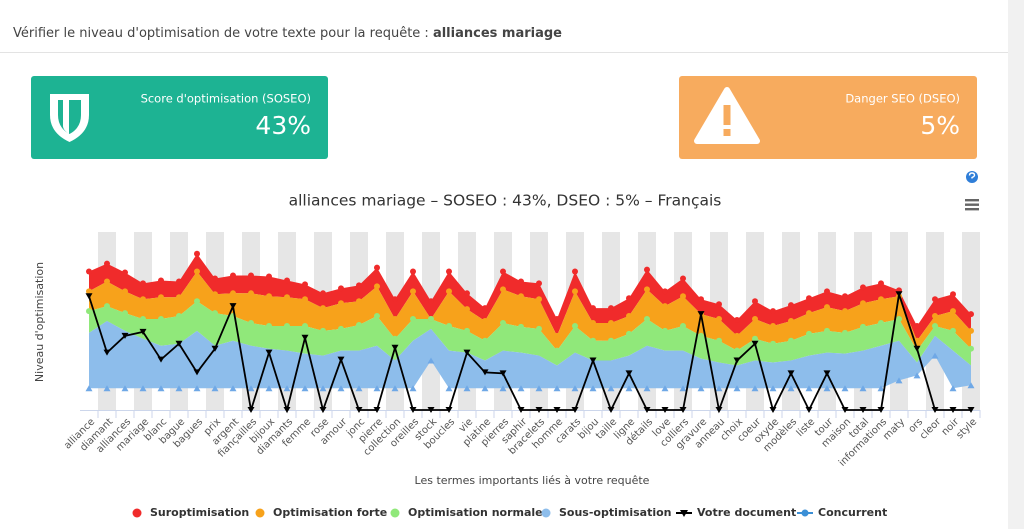  Describe the element at coordinates (972, 175) in the screenshot. I see `help-glyph` at that location.